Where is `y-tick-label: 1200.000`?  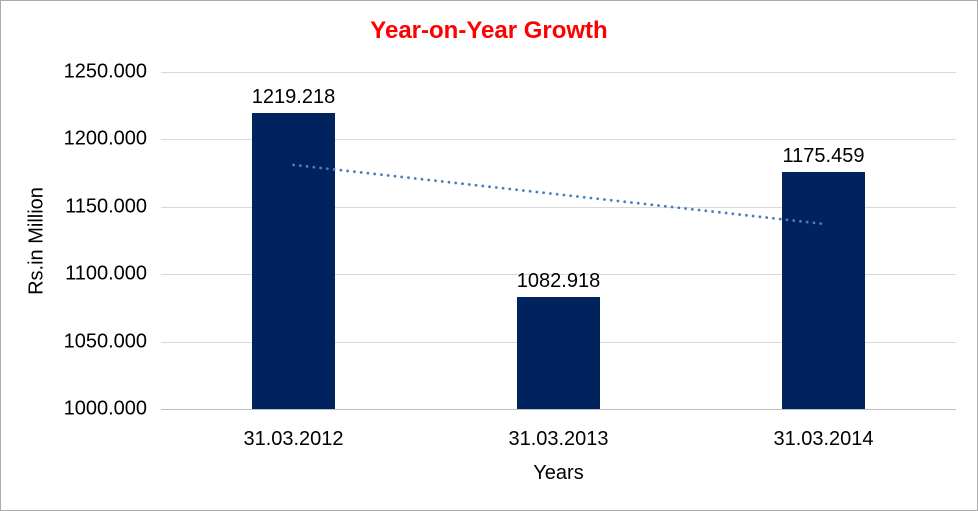 y-tick-label: 1200.000 is located at coordinates (105, 138).